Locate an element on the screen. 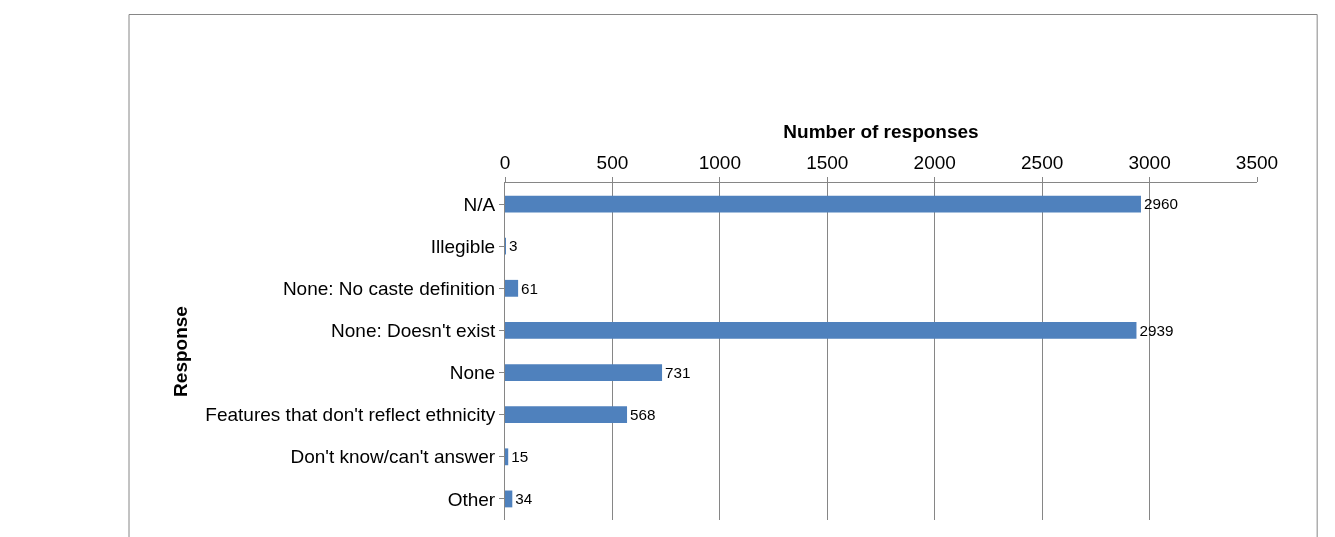 The image size is (1335, 537). x-tick-label: 2500 is located at coordinates (1042, 163).